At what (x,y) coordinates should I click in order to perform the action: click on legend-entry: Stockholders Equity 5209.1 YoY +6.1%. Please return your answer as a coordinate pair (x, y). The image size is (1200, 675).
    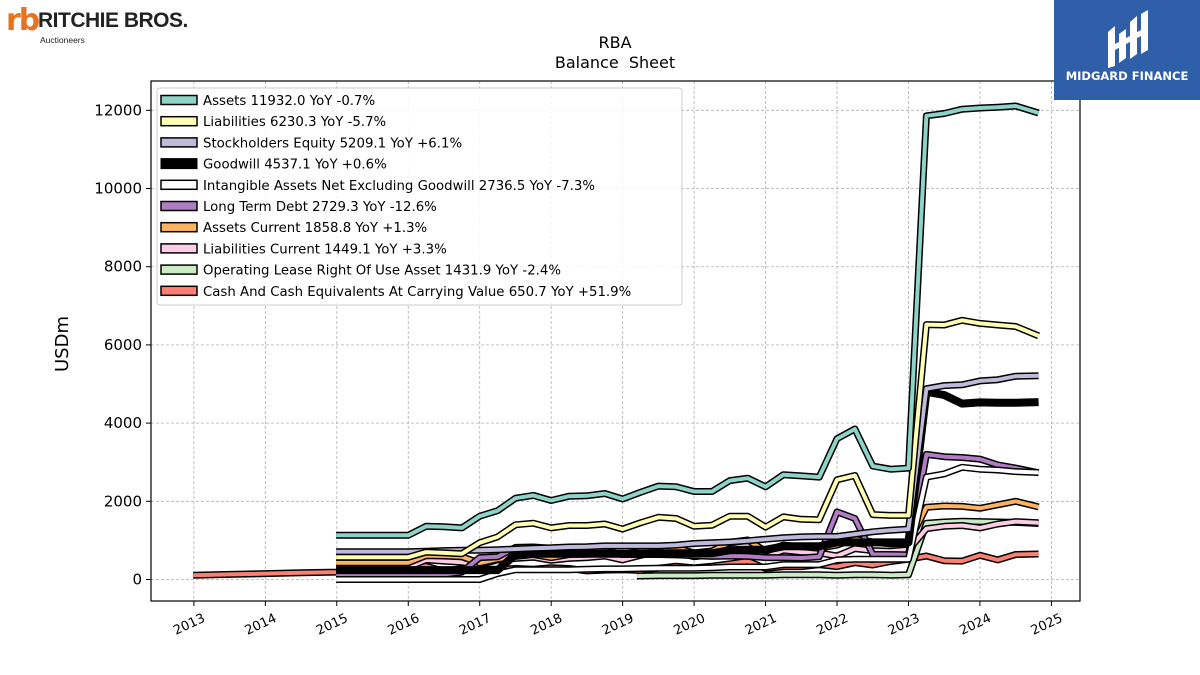
    Looking at the image, I should click on (311, 143).